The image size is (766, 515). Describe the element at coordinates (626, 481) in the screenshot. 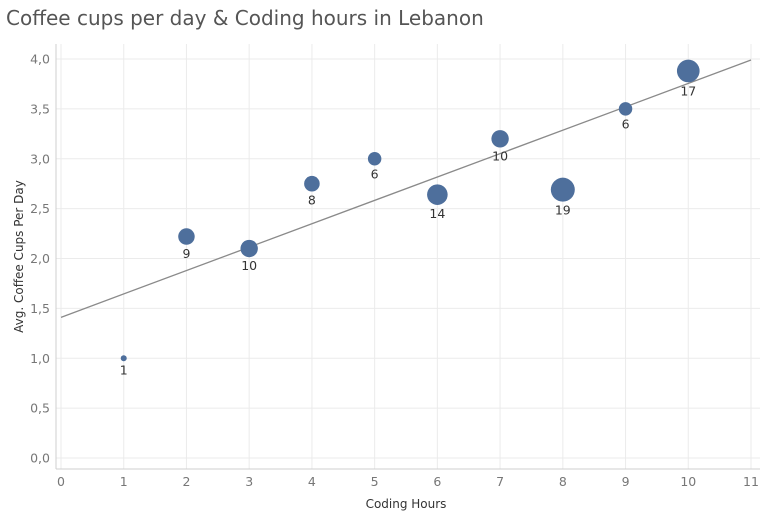

I see `x-tick-label: 9` at that location.